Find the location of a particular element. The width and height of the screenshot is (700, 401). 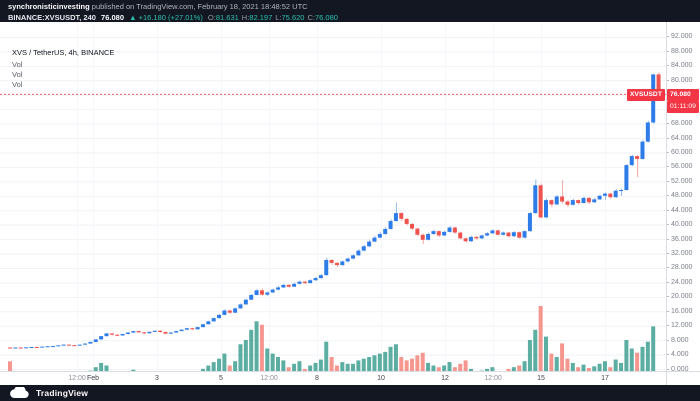

time-axis-tick: Feb is located at coordinates (93, 378).